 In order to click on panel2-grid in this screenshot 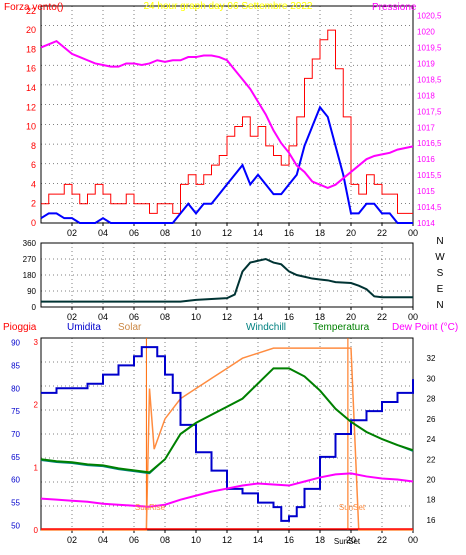, I will do `click(227, 275)`.